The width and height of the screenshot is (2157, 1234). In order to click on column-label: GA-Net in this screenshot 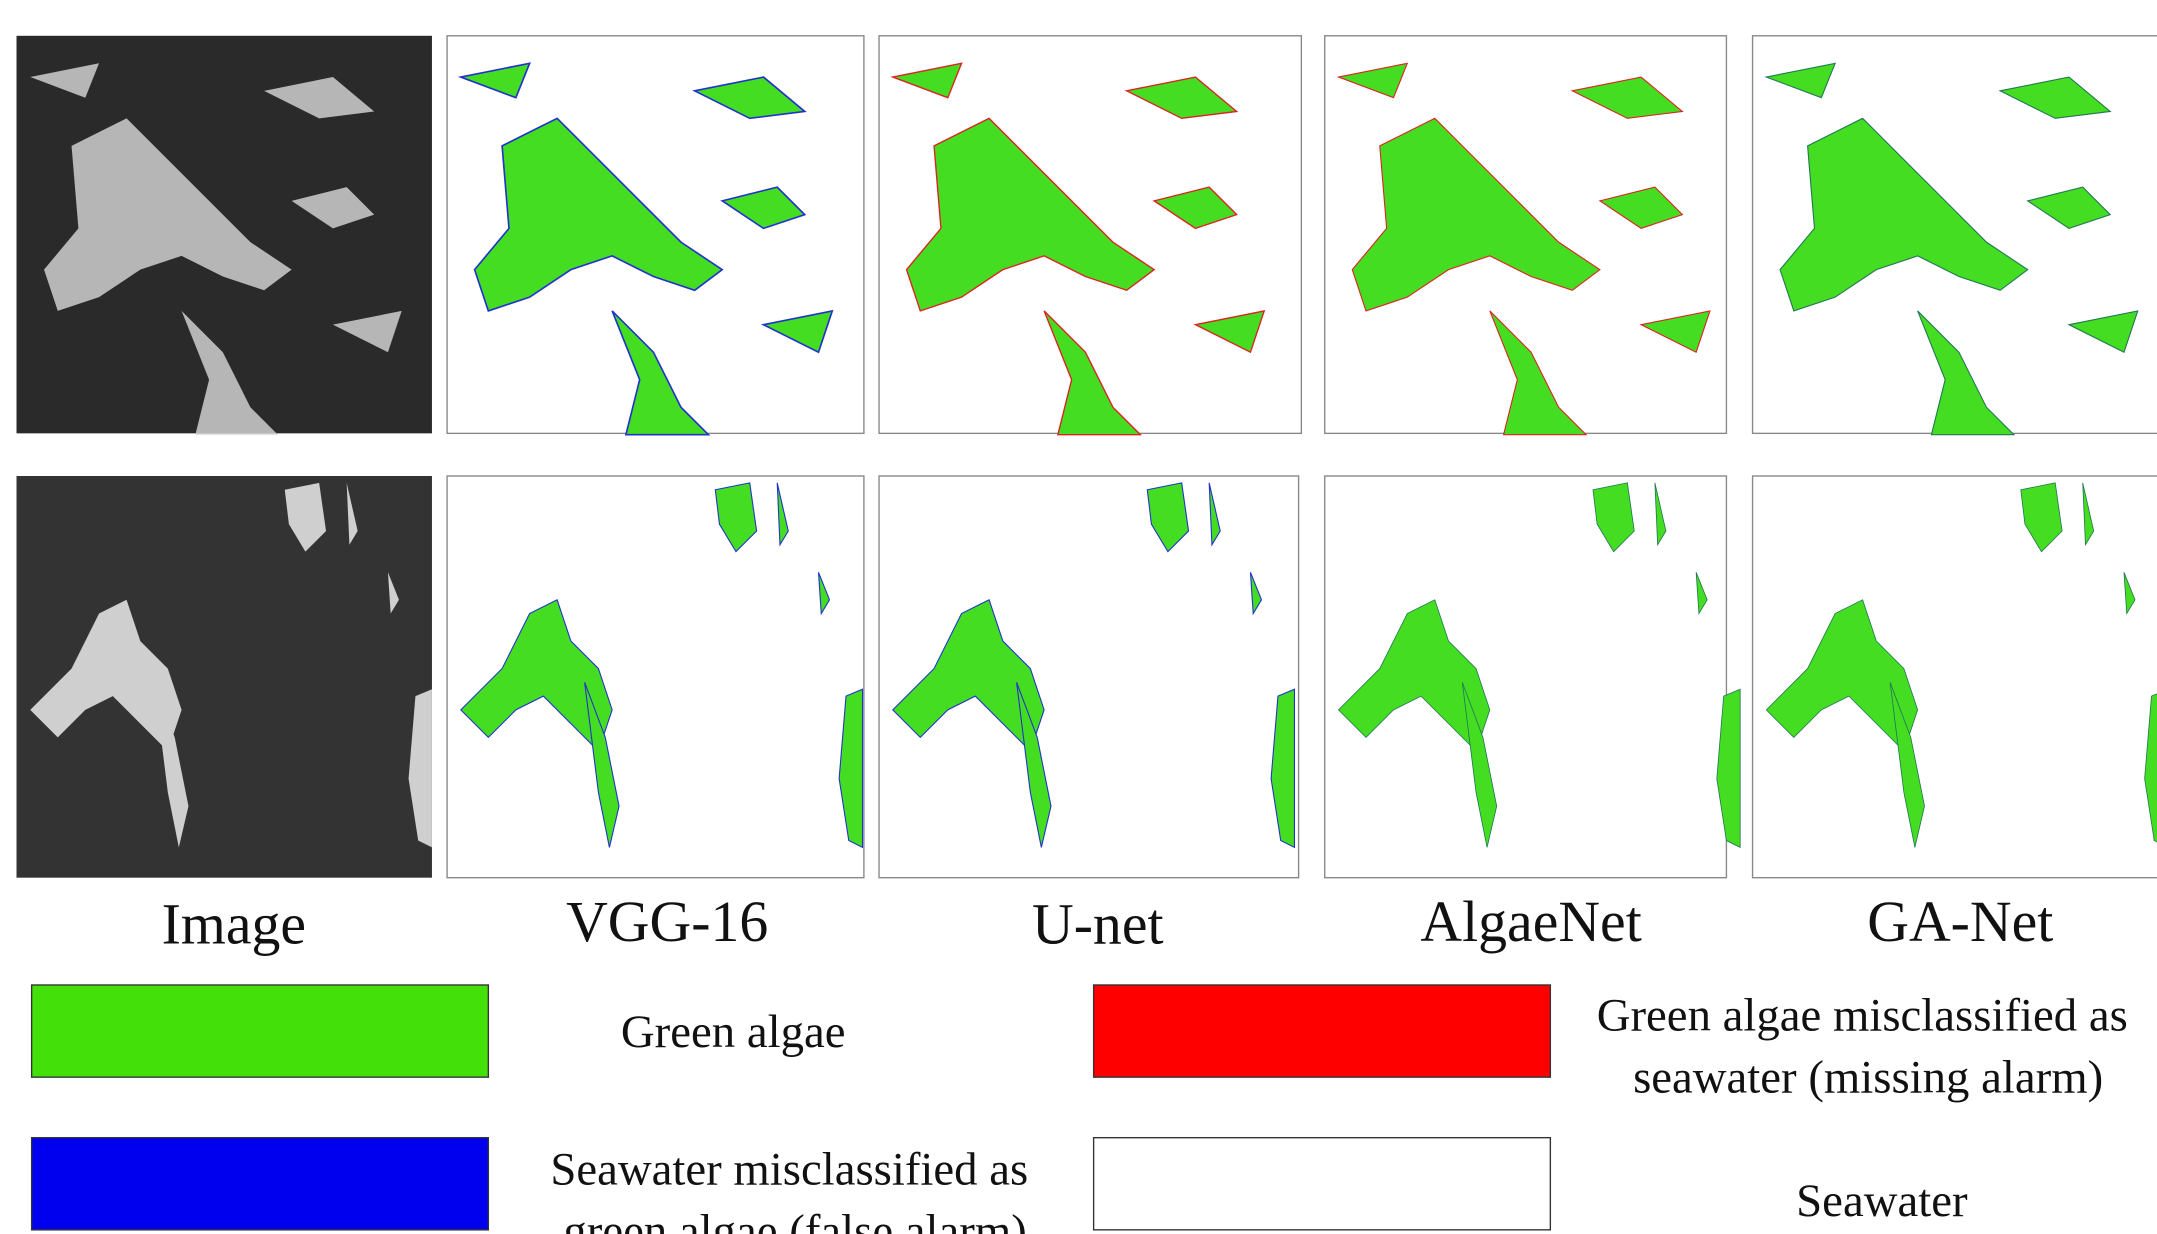, I will do `click(1960, 922)`.